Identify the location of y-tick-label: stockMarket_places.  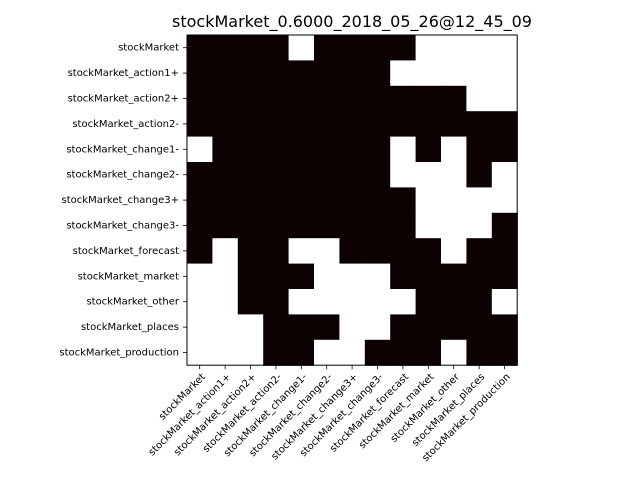
(130, 327).